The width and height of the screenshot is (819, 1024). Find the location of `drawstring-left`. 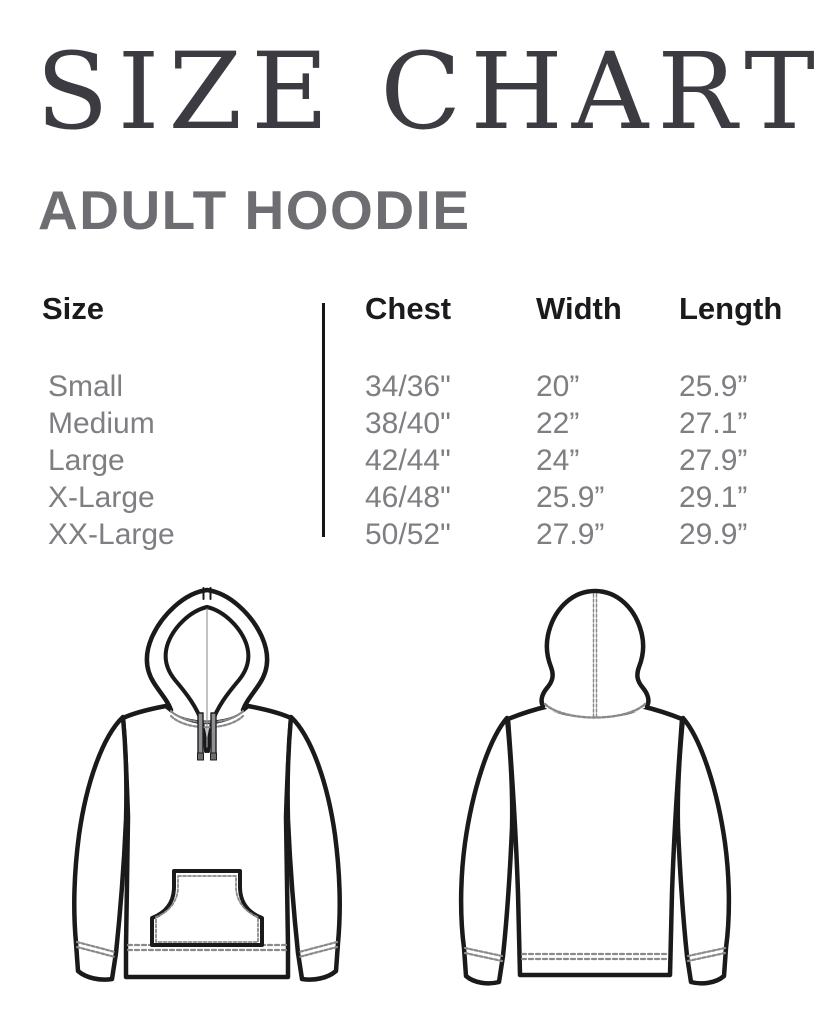

drawstring-left is located at coordinates (200, 736).